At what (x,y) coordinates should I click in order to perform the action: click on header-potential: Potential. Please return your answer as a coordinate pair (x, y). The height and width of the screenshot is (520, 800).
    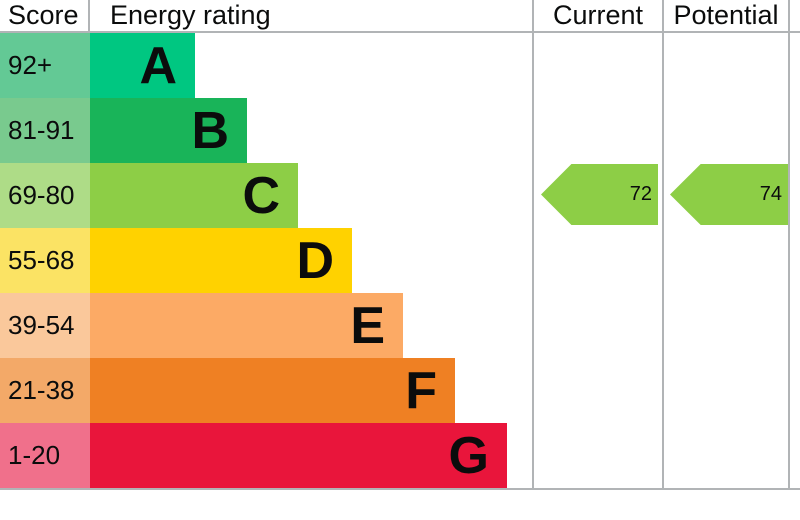
    Looking at the image, I should click on (726, 15).